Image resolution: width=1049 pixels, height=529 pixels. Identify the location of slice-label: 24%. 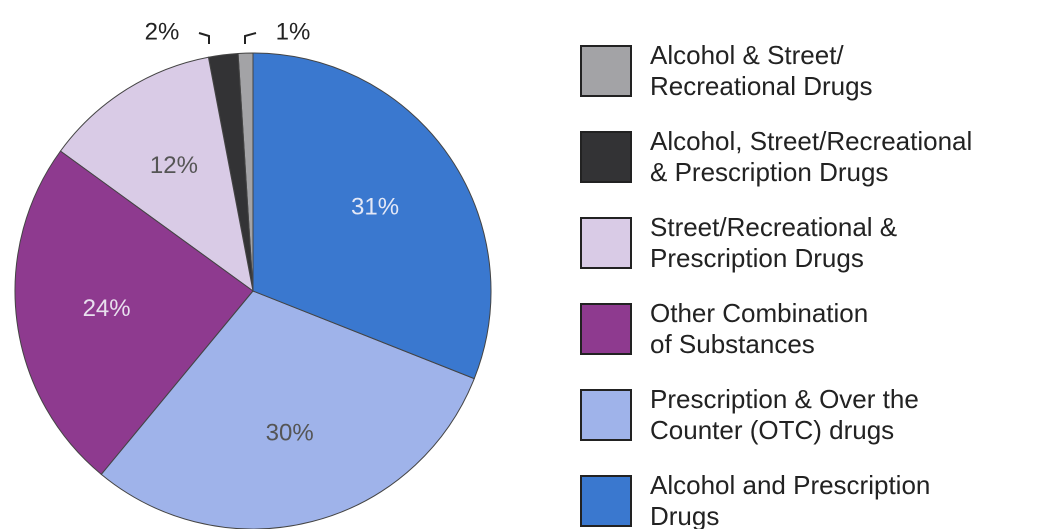
(107, 308).